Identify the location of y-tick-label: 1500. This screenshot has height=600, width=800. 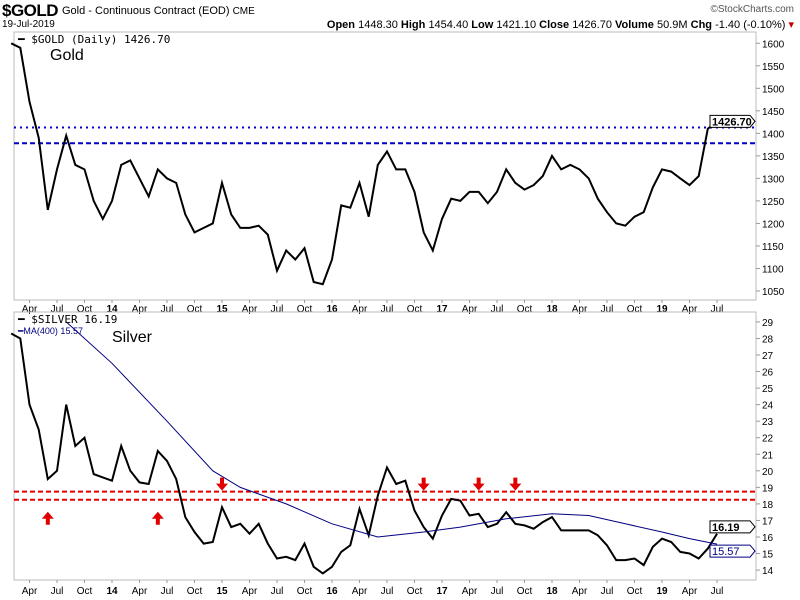
(773, 89).